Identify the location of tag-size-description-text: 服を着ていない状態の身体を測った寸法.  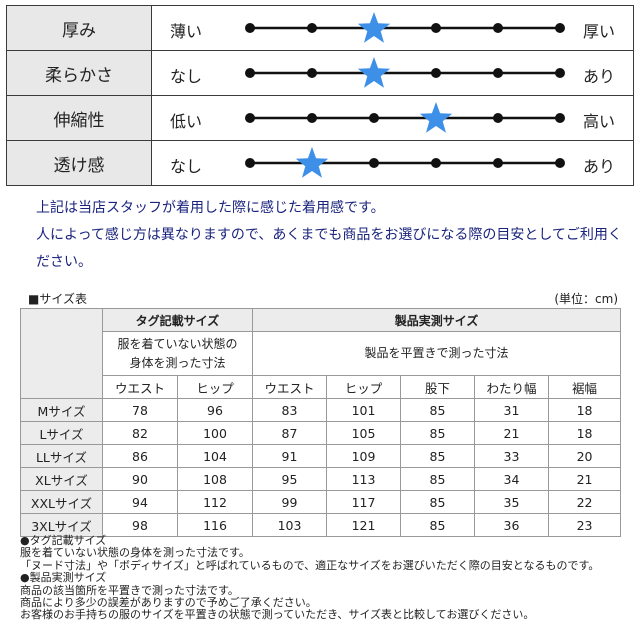
(177, 353).